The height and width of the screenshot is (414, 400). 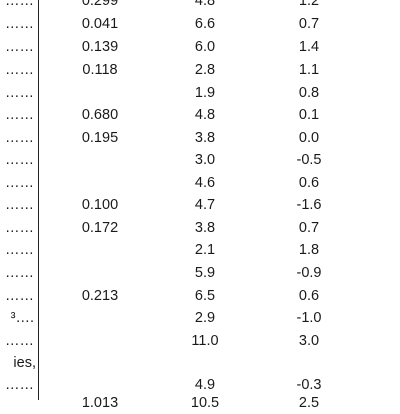 What do you see at coordinates (205, 93) in the screenshot?
I see `cell-col2: 1.9` at bounding box center [205, 93].